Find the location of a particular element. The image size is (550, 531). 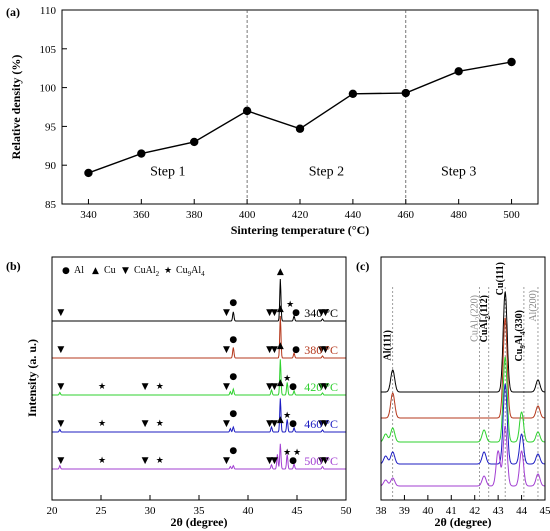

legend-label: Al is located at coordinates (79, 270).